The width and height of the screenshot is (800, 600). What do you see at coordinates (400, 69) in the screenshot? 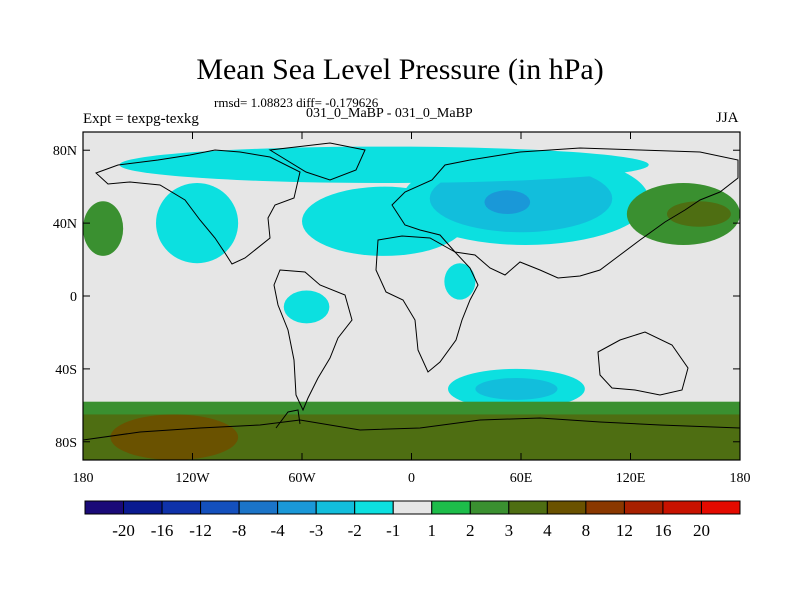
I see `chart-title: Mean Sea Level Pressure (in hPa)` at bounding box center [400, 69].